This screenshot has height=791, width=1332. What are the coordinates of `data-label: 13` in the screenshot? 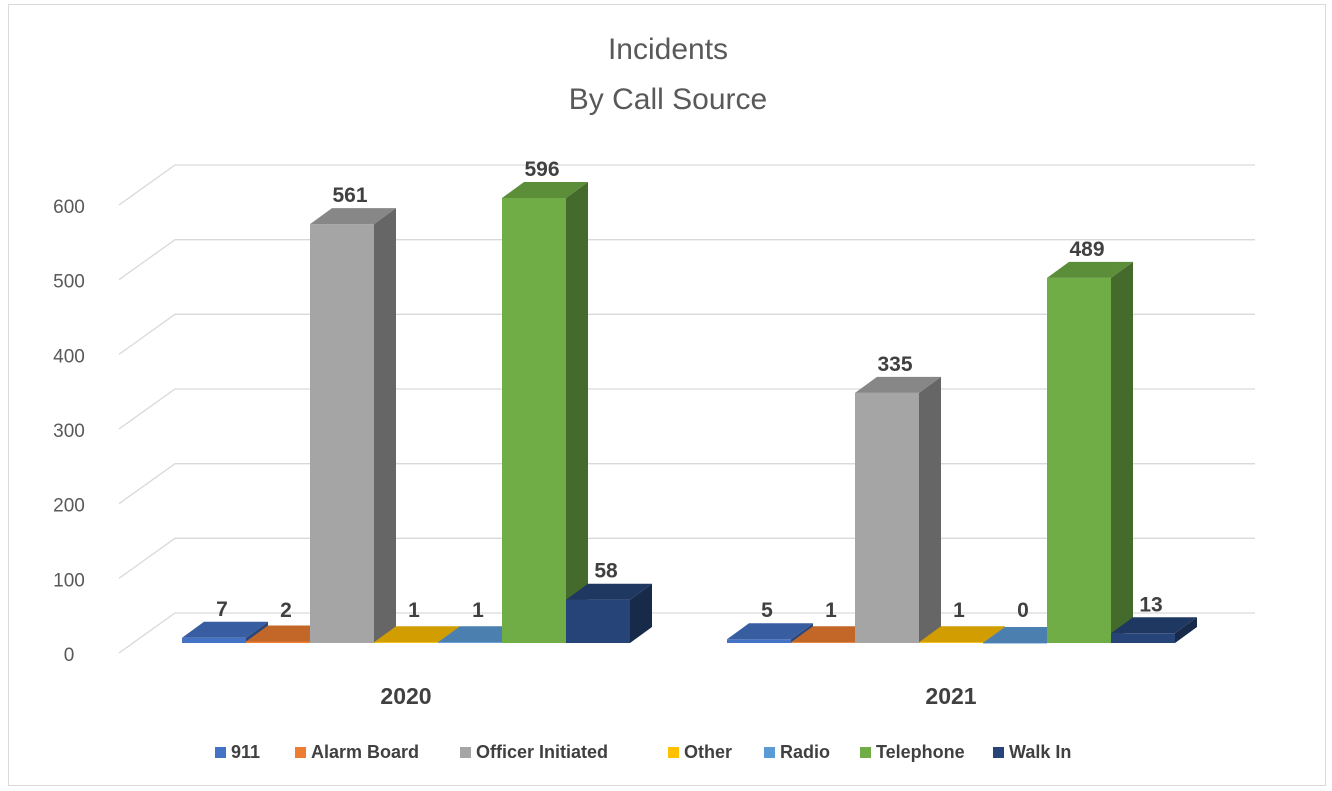 It's located at (1150, 604).